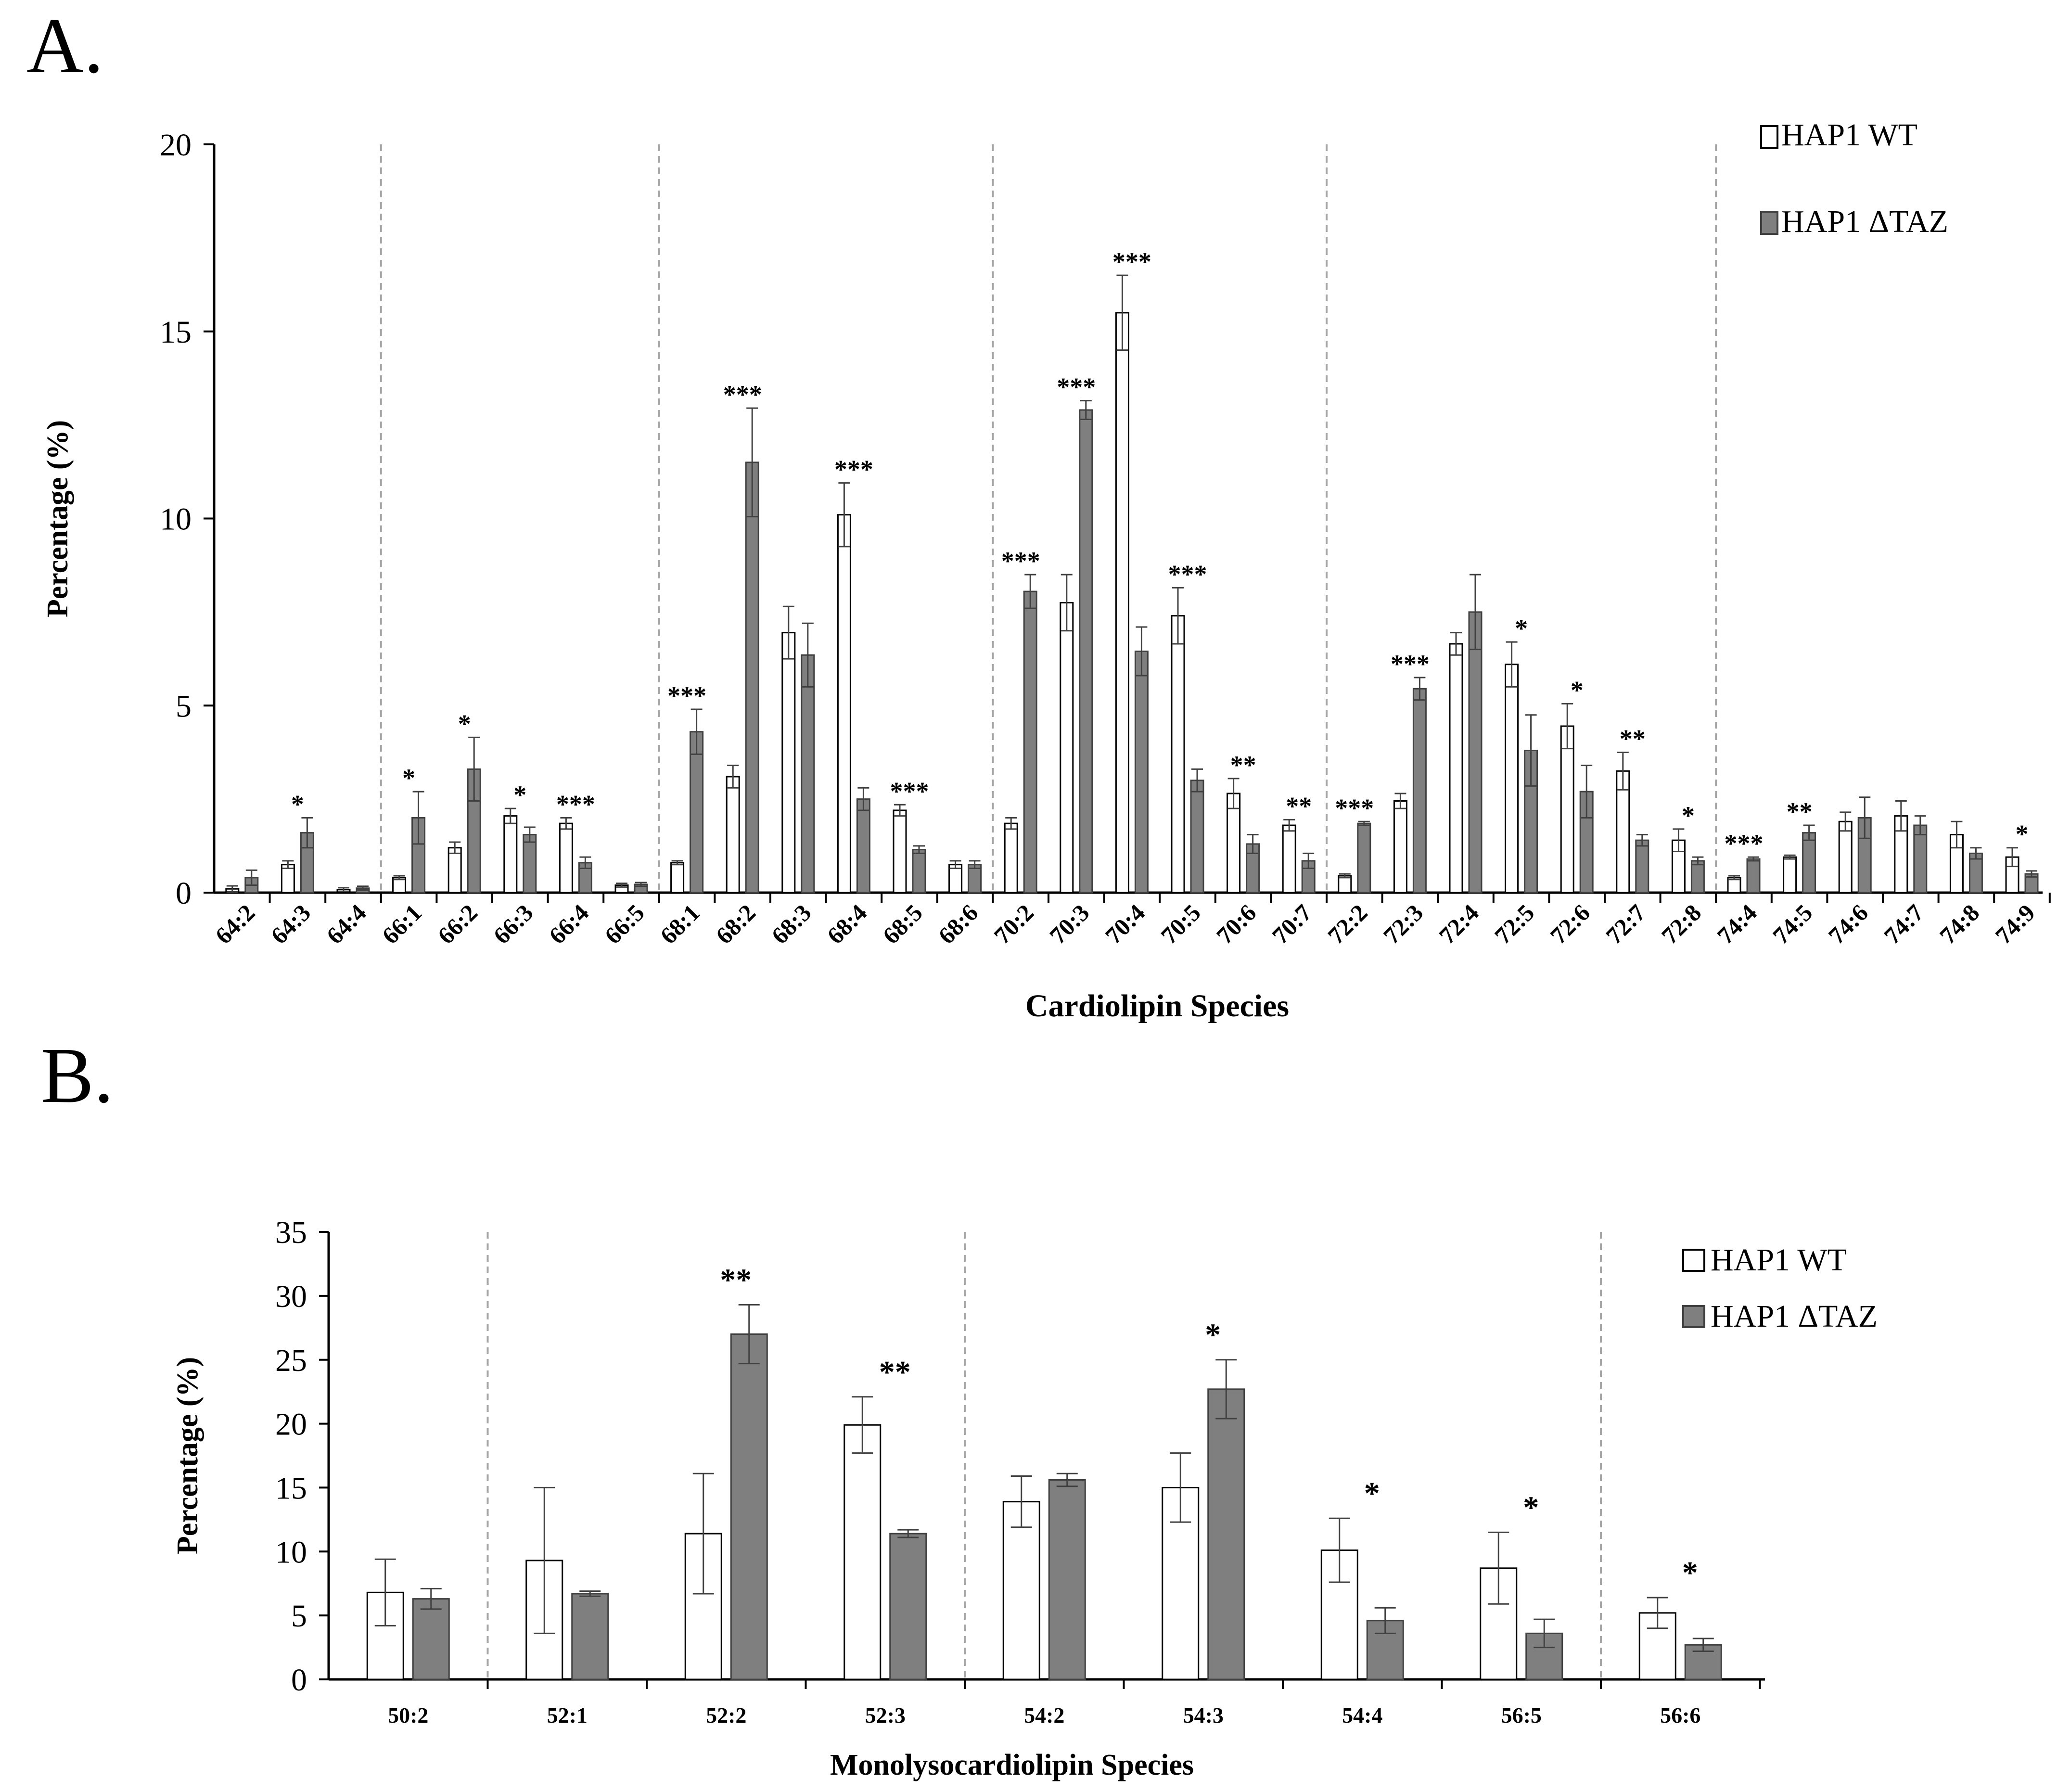 The width and height of the screenshot is (2058, 1792). What do you see at coordinates (77, 1075) in the screenshot?
I see `panel-b-label: B.` at bounding box center [77, 1075].